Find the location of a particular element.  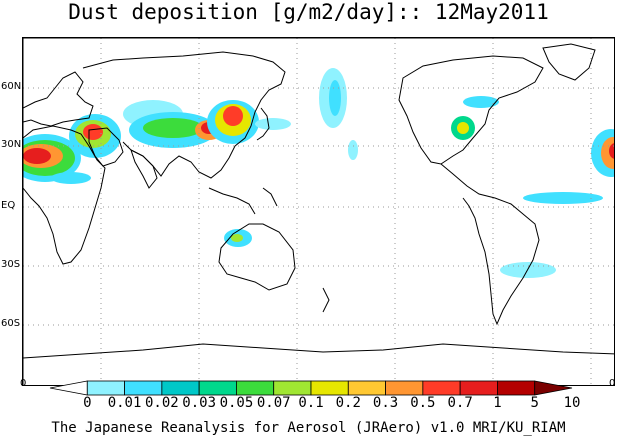

lat-label-60n: 60N is located at coordinates (11, 86).